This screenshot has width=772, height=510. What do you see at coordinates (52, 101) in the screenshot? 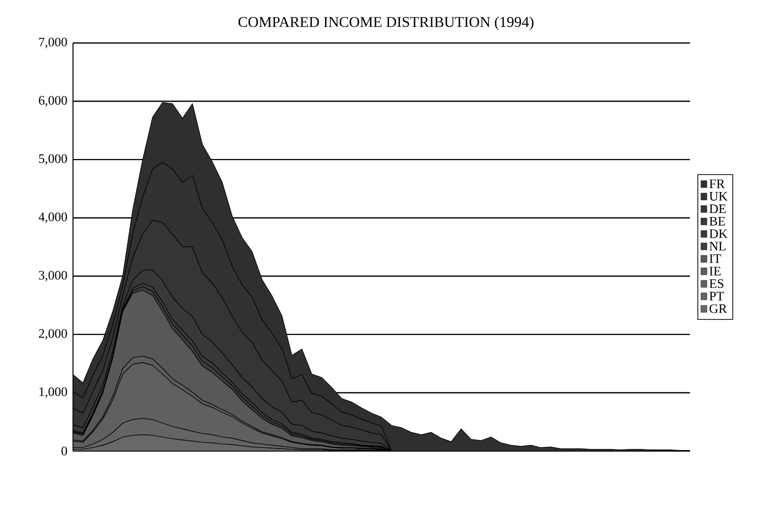
I see `y-tick-label: 6,000` at bounding box center [52, 101].